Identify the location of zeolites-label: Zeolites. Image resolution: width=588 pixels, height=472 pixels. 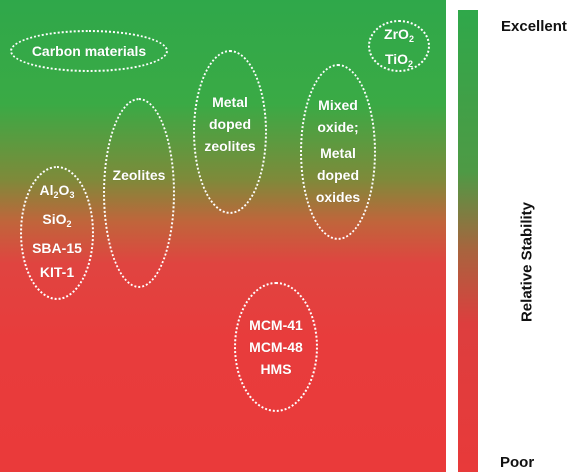
(139, 175).